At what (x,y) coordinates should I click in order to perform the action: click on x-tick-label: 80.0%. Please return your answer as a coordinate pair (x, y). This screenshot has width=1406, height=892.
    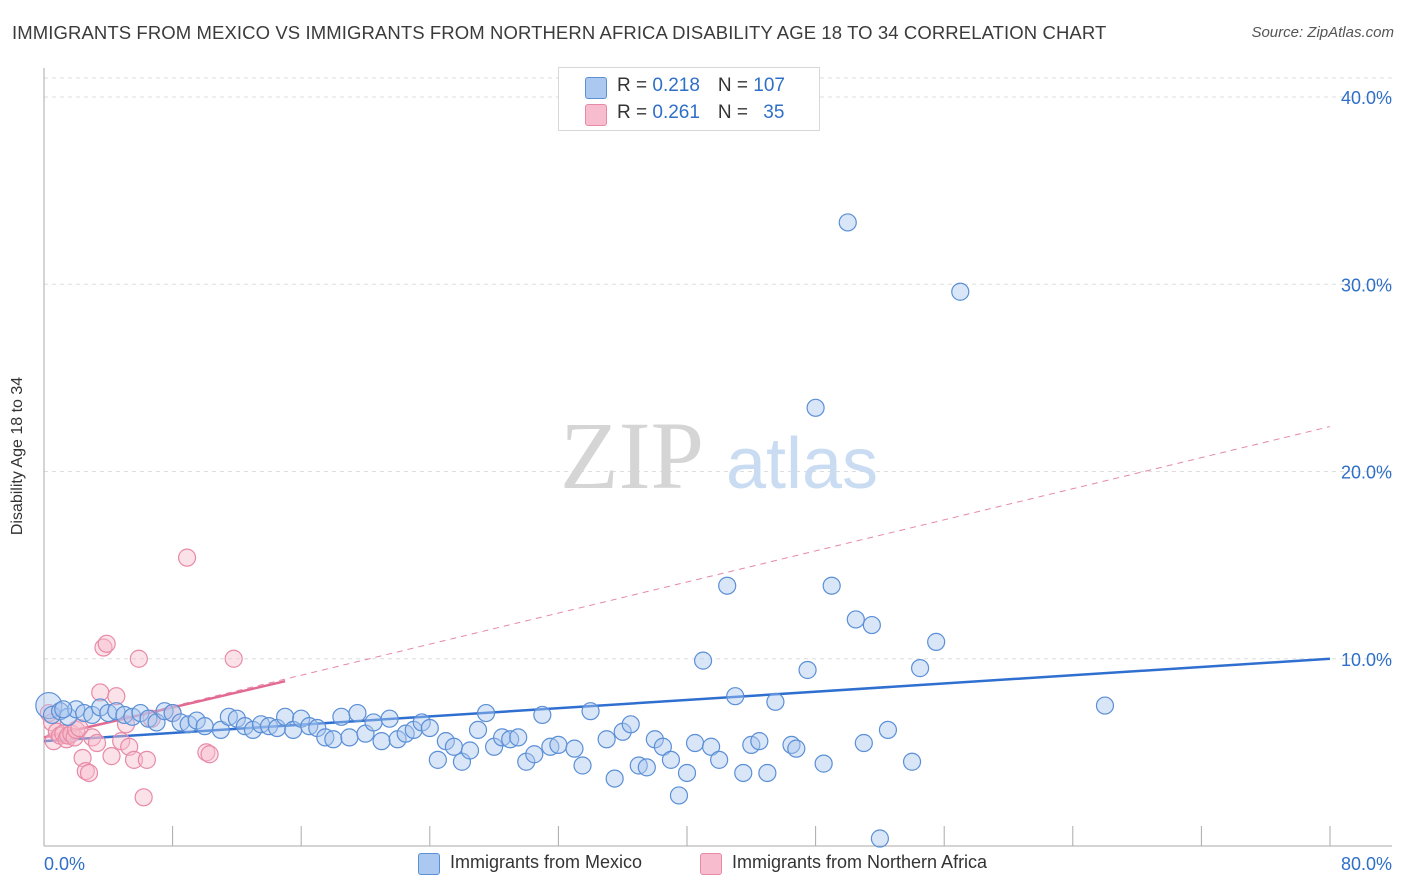
    Looking at the image, I should click on (1366, 864).